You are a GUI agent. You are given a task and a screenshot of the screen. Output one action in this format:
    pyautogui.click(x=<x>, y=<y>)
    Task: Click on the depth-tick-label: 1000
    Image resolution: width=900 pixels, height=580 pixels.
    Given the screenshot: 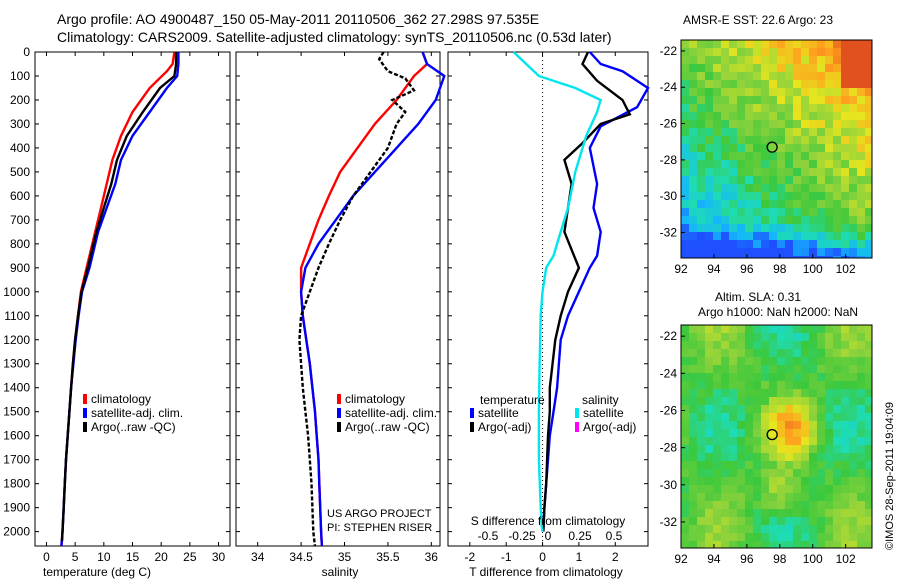 What is the action you would take?
    pyautogui.click(x=16, y=292)
    